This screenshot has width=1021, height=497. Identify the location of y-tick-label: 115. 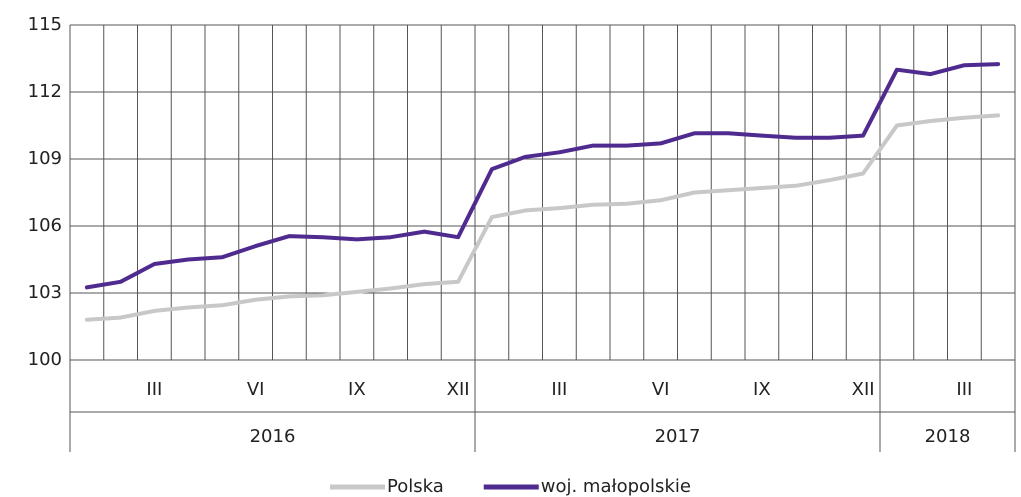
(45, 24).